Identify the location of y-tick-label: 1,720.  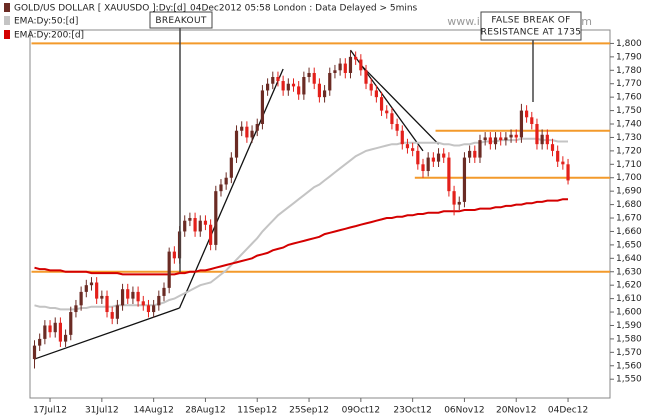
(629, 151).